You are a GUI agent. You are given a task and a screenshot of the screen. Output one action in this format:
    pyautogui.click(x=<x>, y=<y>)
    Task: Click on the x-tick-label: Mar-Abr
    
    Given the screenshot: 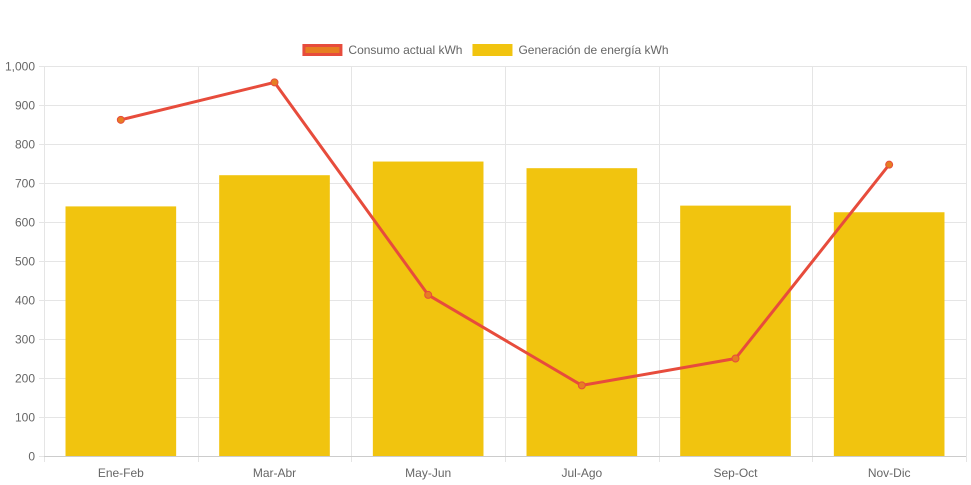 What is the action you would take?
    pyautogui.click(x=274, y=473)
    